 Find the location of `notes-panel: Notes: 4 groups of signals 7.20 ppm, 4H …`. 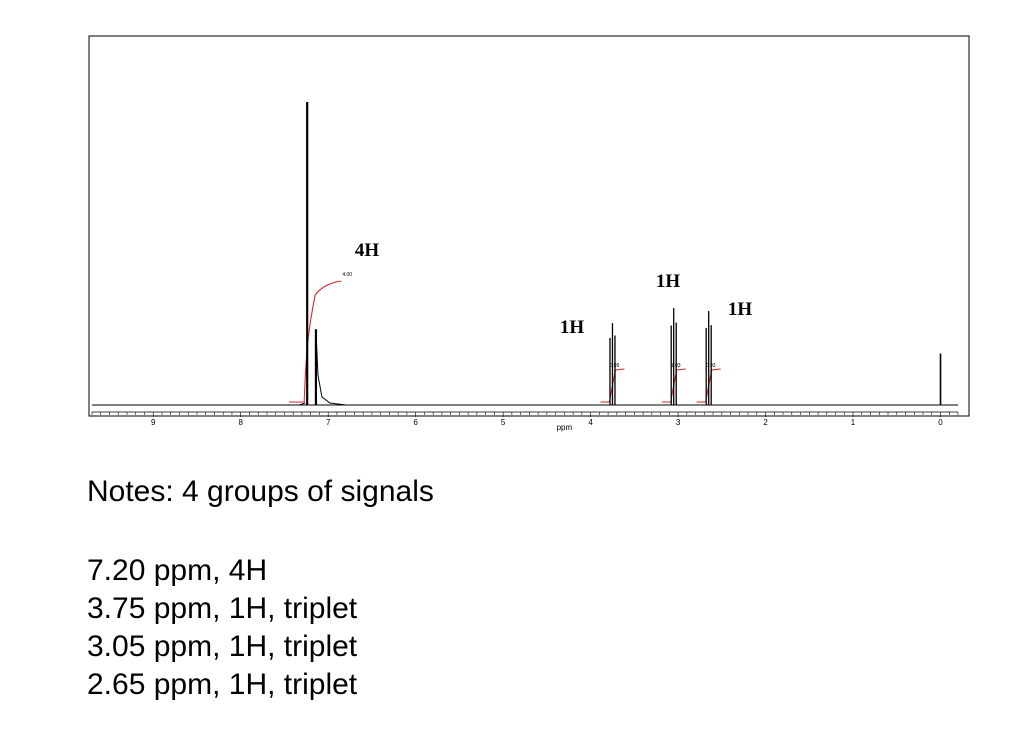

notes-panel: Notes: 4 groups of signals 7.20 ppm, 4H … is located at coordinates (260, 588).